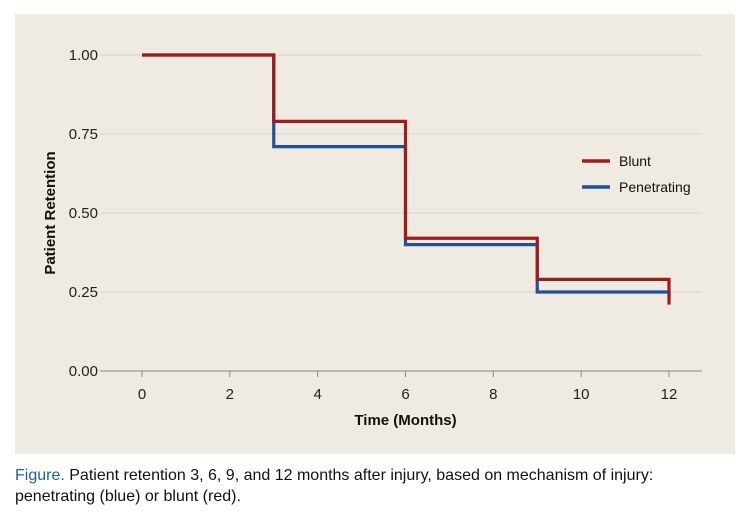  What do you see at coordinates (635, 161) in the screenshot?
I see `legend-label-blunt: Blunt` at bounding box center [635, 161].